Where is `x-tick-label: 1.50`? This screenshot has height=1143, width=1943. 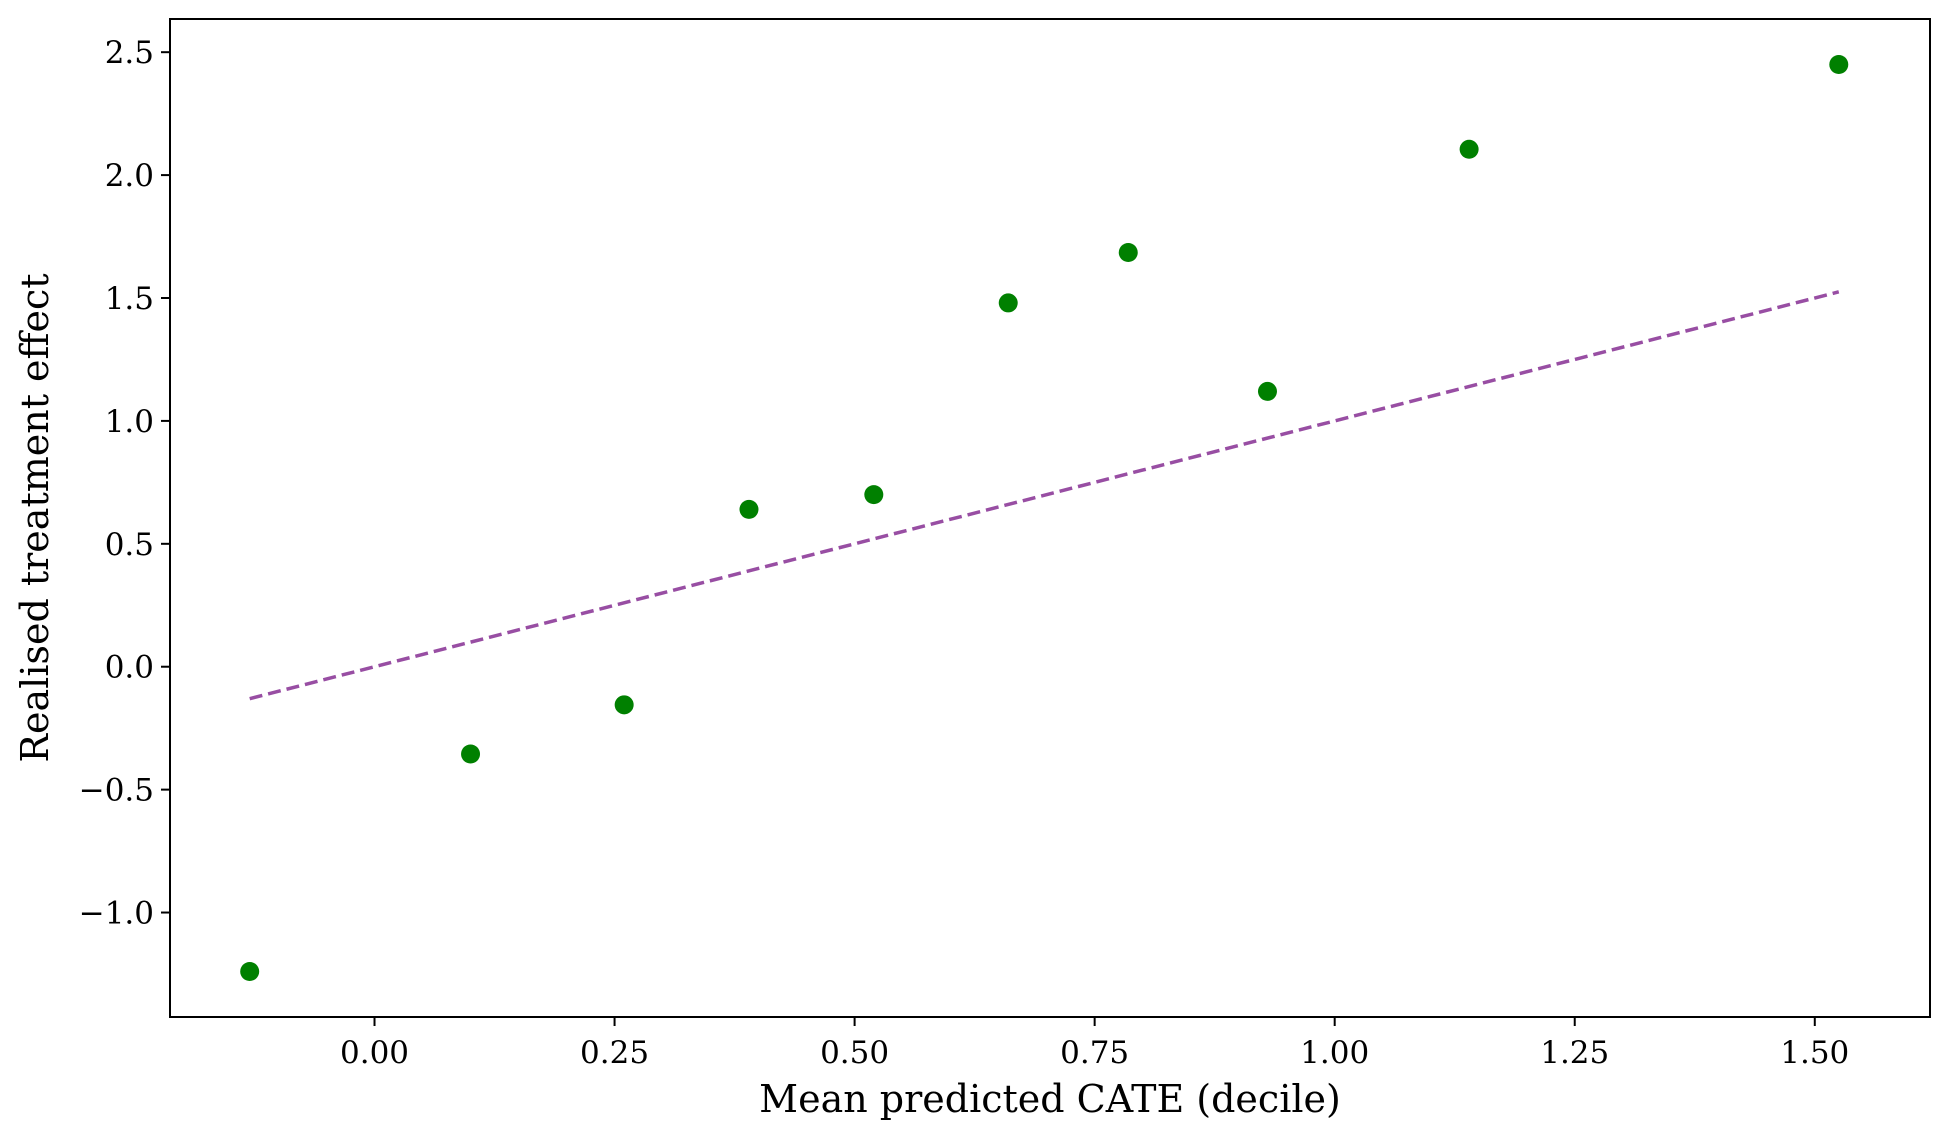 x-tick-label: 1.50 is located at coordinates (1814, 1053).